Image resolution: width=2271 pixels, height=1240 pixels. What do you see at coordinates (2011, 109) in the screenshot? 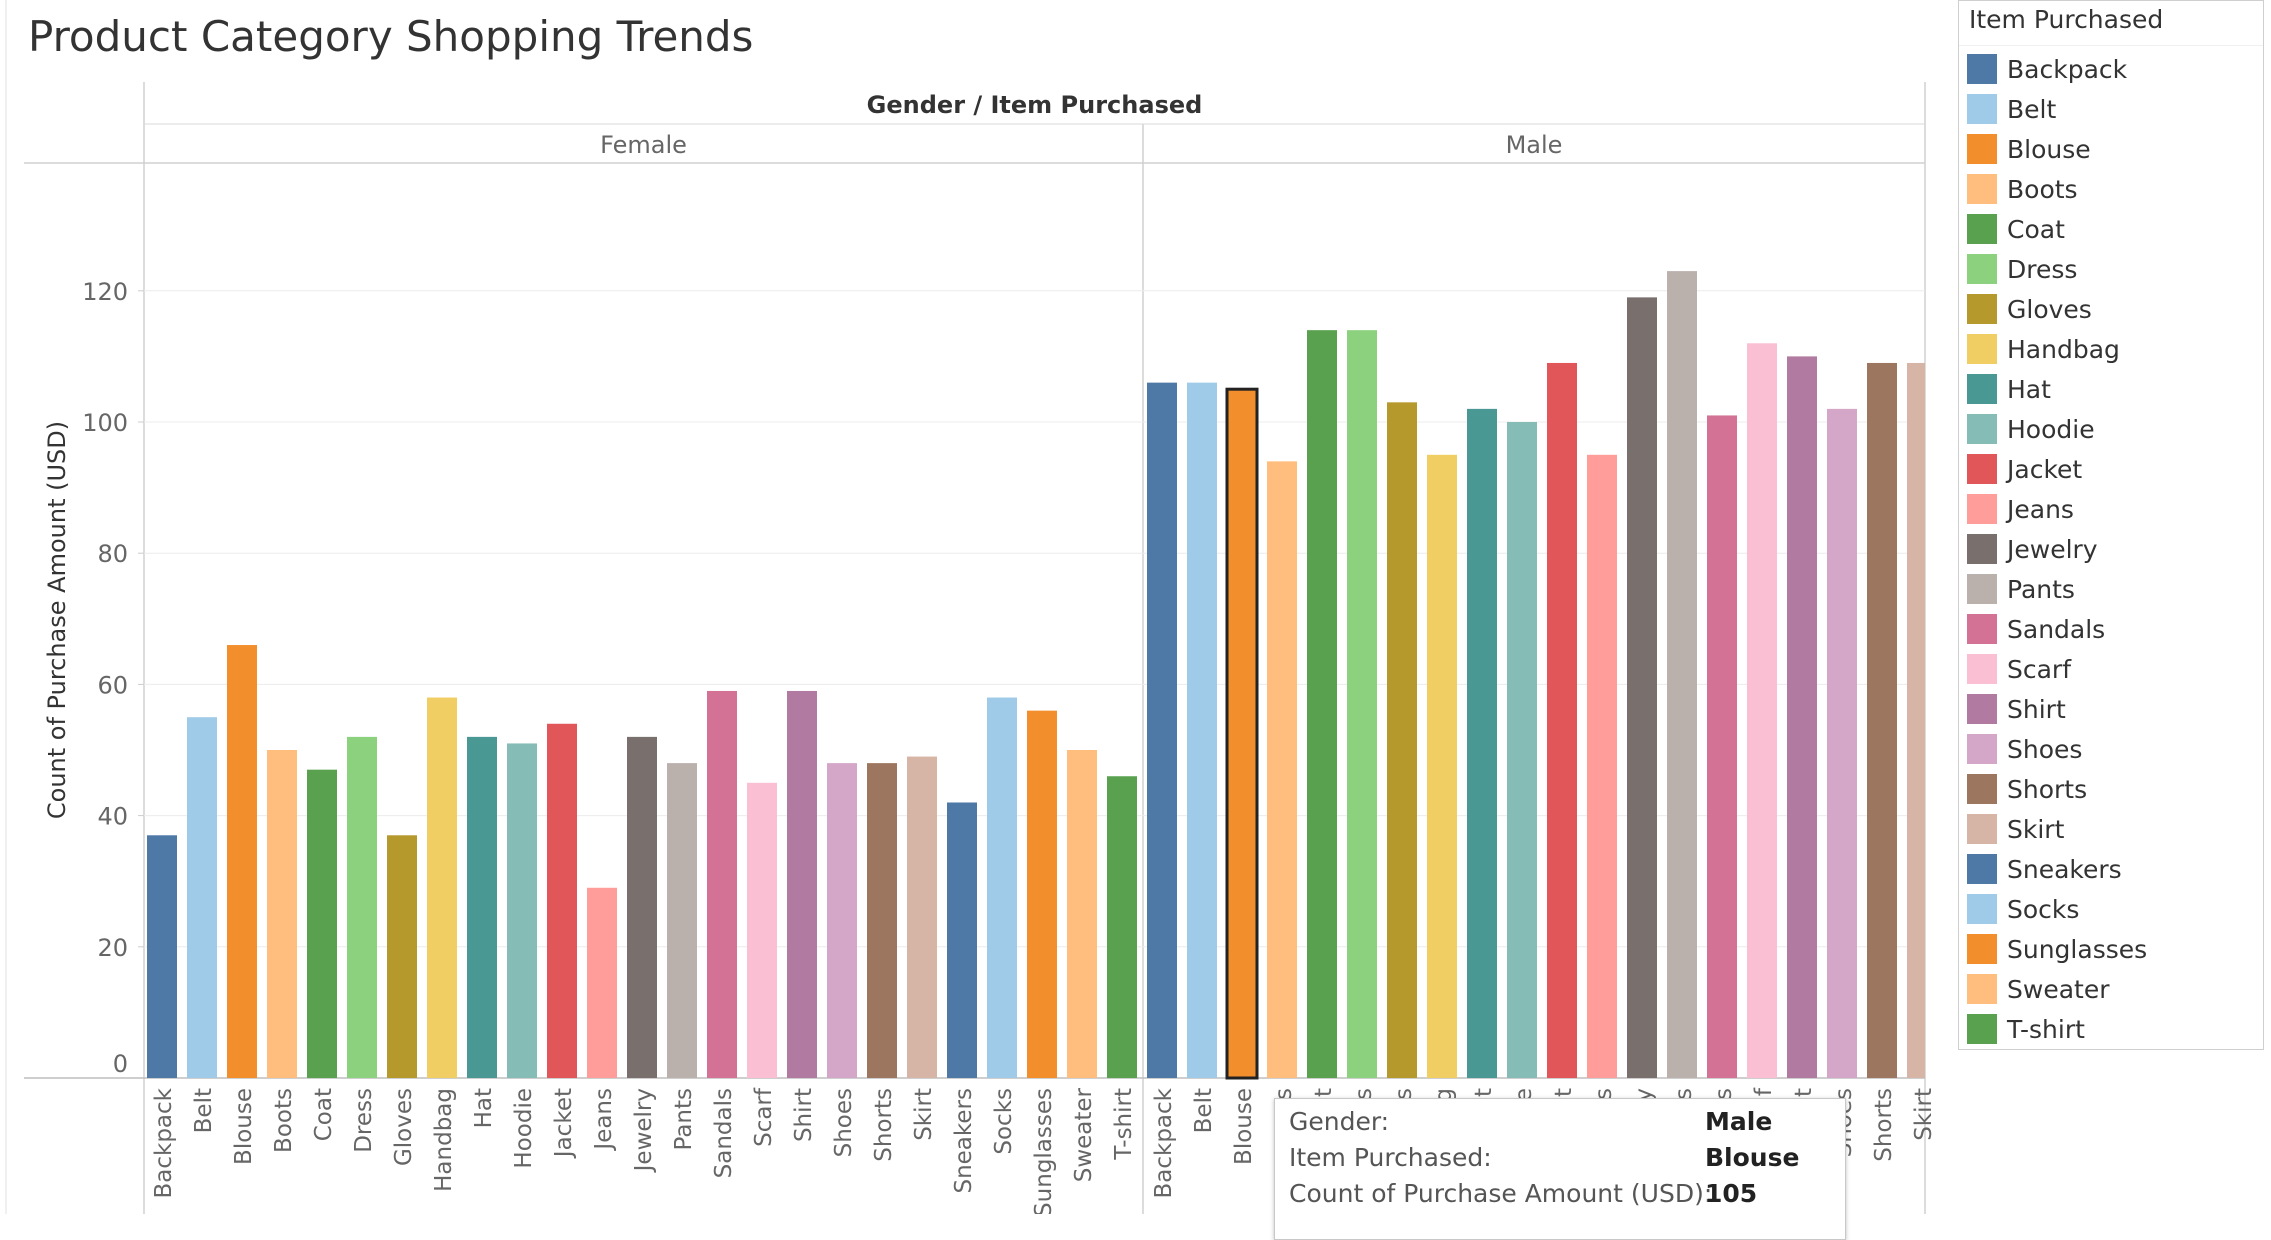
I see `legend-item-belt: Belt` at bounding box center [2011, 109].